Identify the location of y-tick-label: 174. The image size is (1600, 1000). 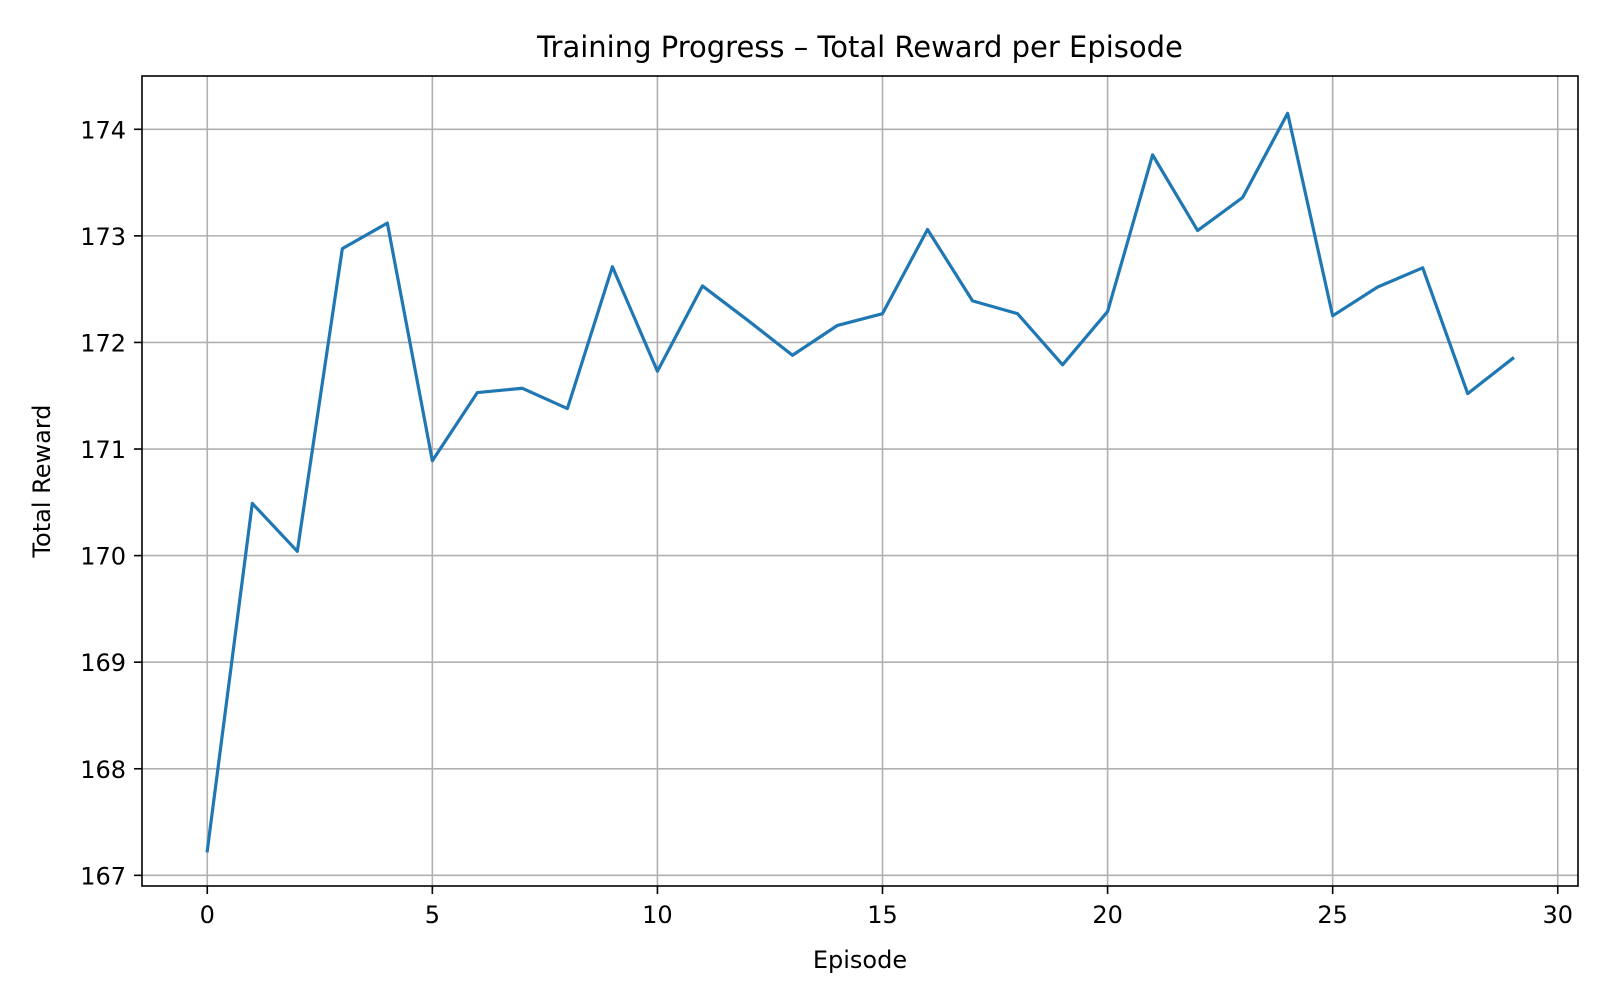
(103, 130).